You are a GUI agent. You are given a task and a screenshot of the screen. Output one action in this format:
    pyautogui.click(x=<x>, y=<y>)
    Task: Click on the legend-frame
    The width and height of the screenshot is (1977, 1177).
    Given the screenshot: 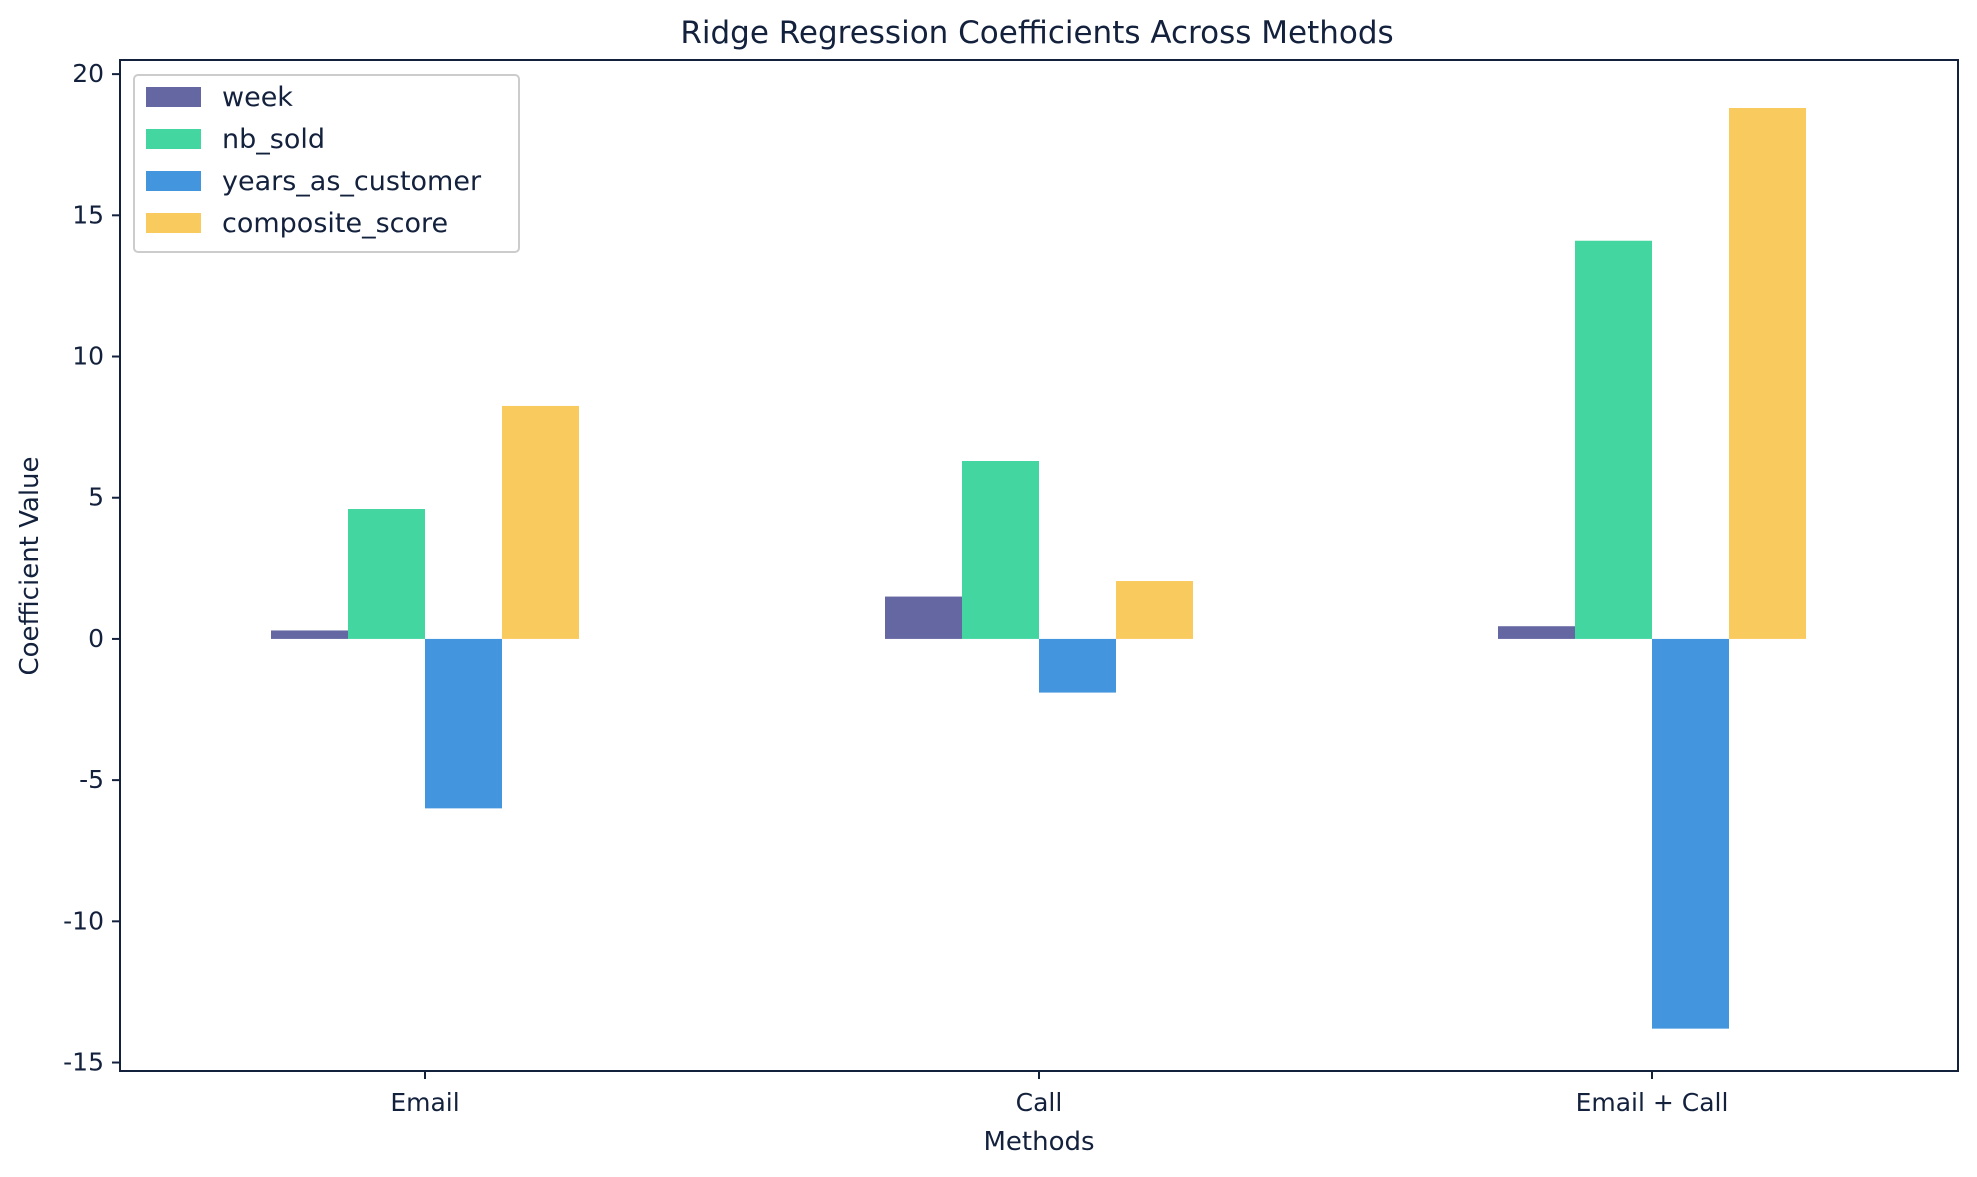 What is the action you would take?
    pyautogui.click(x=326, y=163)
    